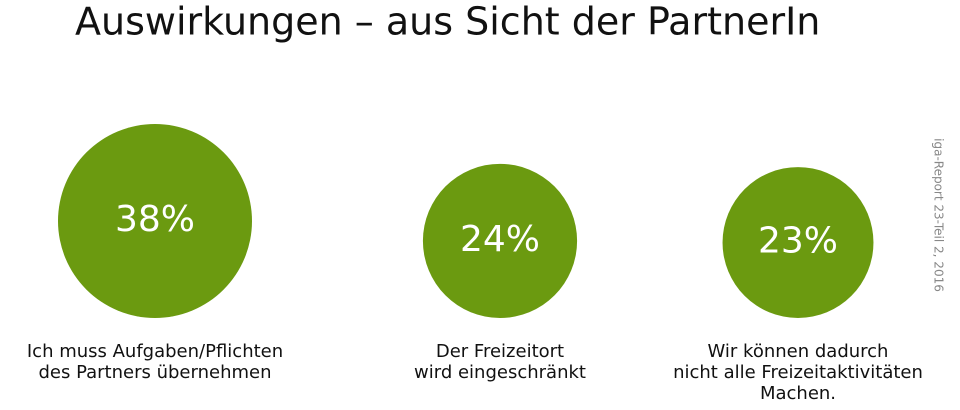 The image size is (960, 410). Describe the element at coordinates (798, 351) in the screenshot. I see `category-label: Wir können dadurch` at that location.